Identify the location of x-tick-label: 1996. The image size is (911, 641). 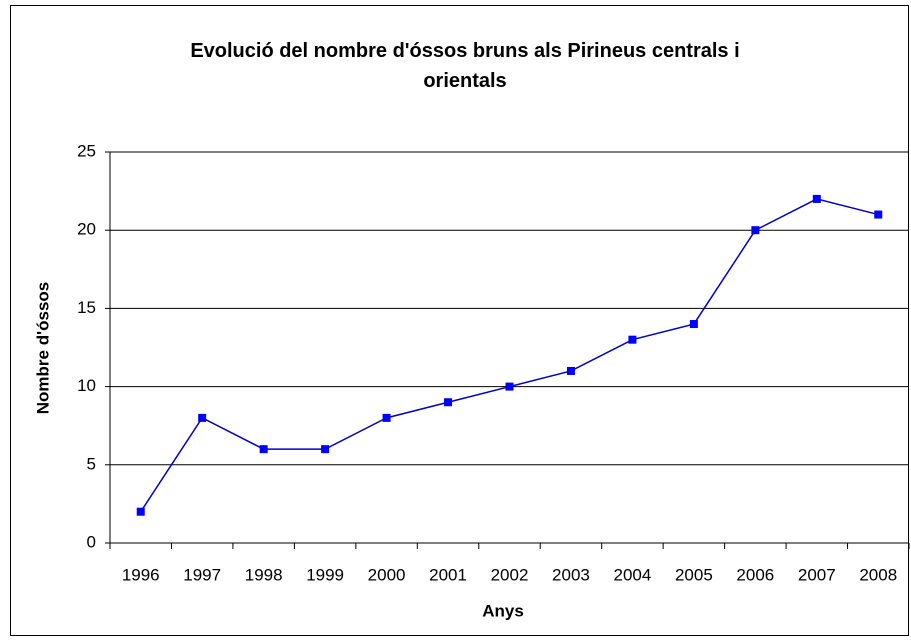
(141, 574).